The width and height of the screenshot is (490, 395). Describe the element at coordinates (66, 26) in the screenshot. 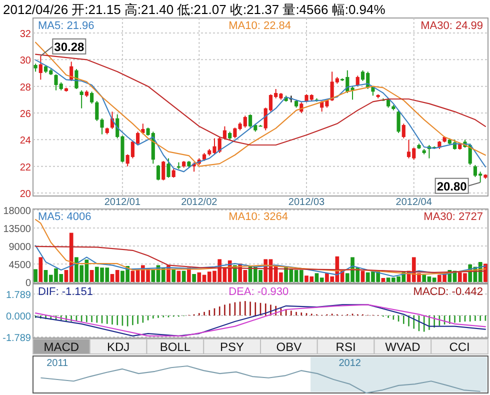

I see `text: MA5: 21.96` at that location.